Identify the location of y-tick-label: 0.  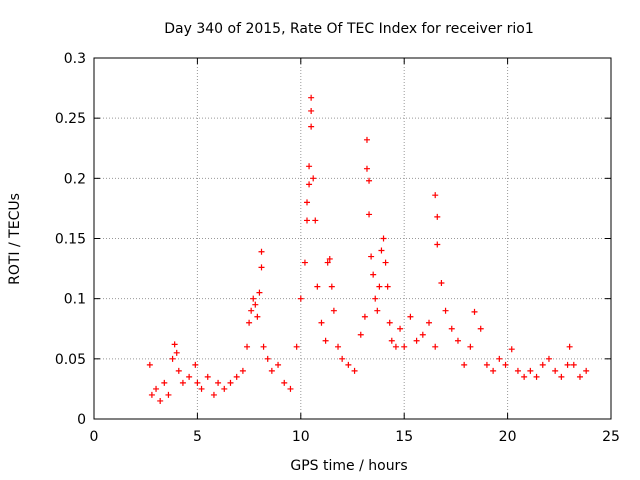
(81, 420).